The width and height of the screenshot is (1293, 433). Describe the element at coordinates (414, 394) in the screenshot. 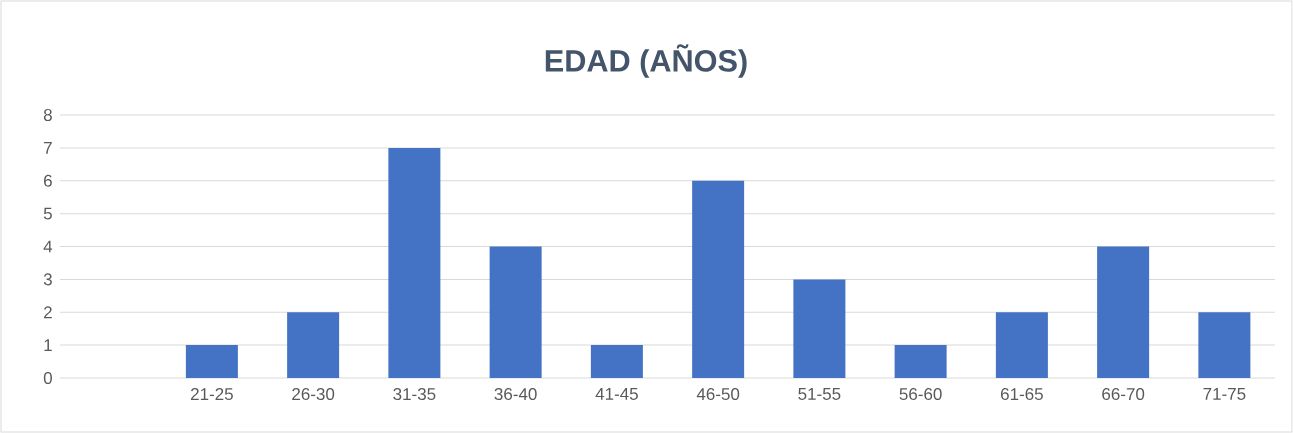

I see `x-tick-label: 31-35` at that location.